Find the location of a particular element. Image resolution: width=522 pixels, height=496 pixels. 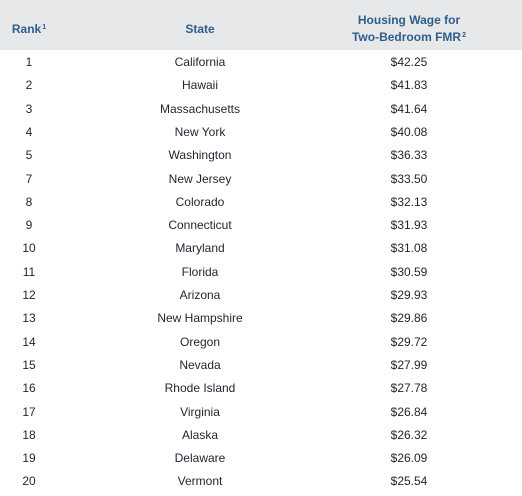

rank-cell: 20 is located at coordinates (29, 481).